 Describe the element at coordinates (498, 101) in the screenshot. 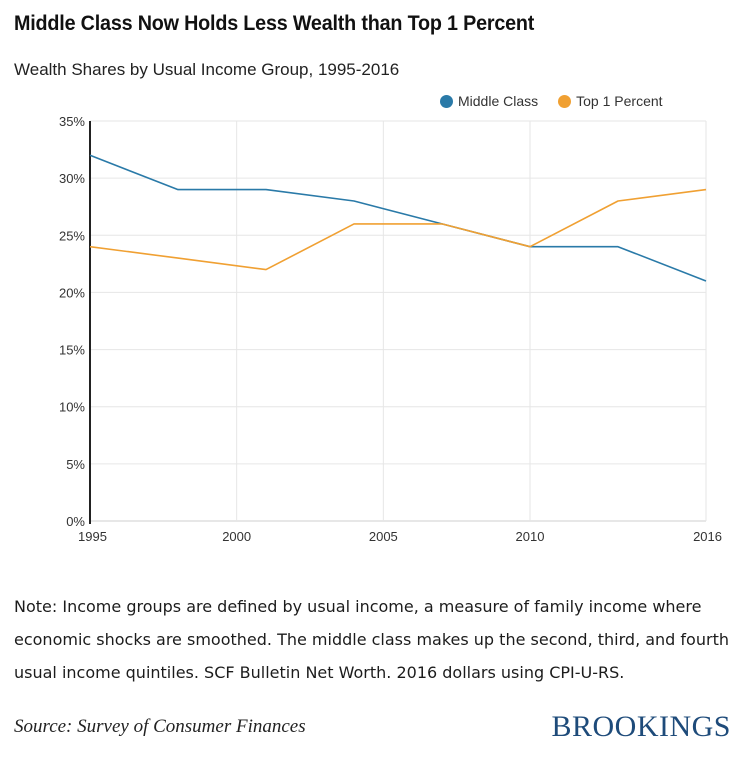

I see `legend-label-middle-class: Middle Class` at that location.